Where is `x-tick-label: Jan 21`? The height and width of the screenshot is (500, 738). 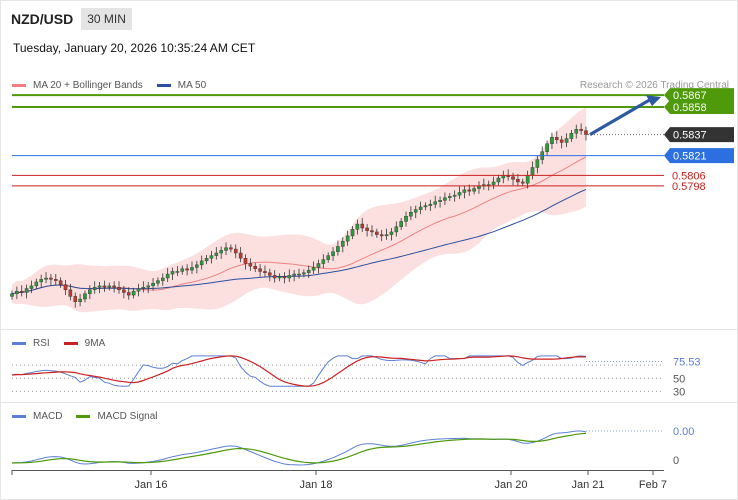
x-tick-label: Jan 21 is located at coordinates (587, 485).